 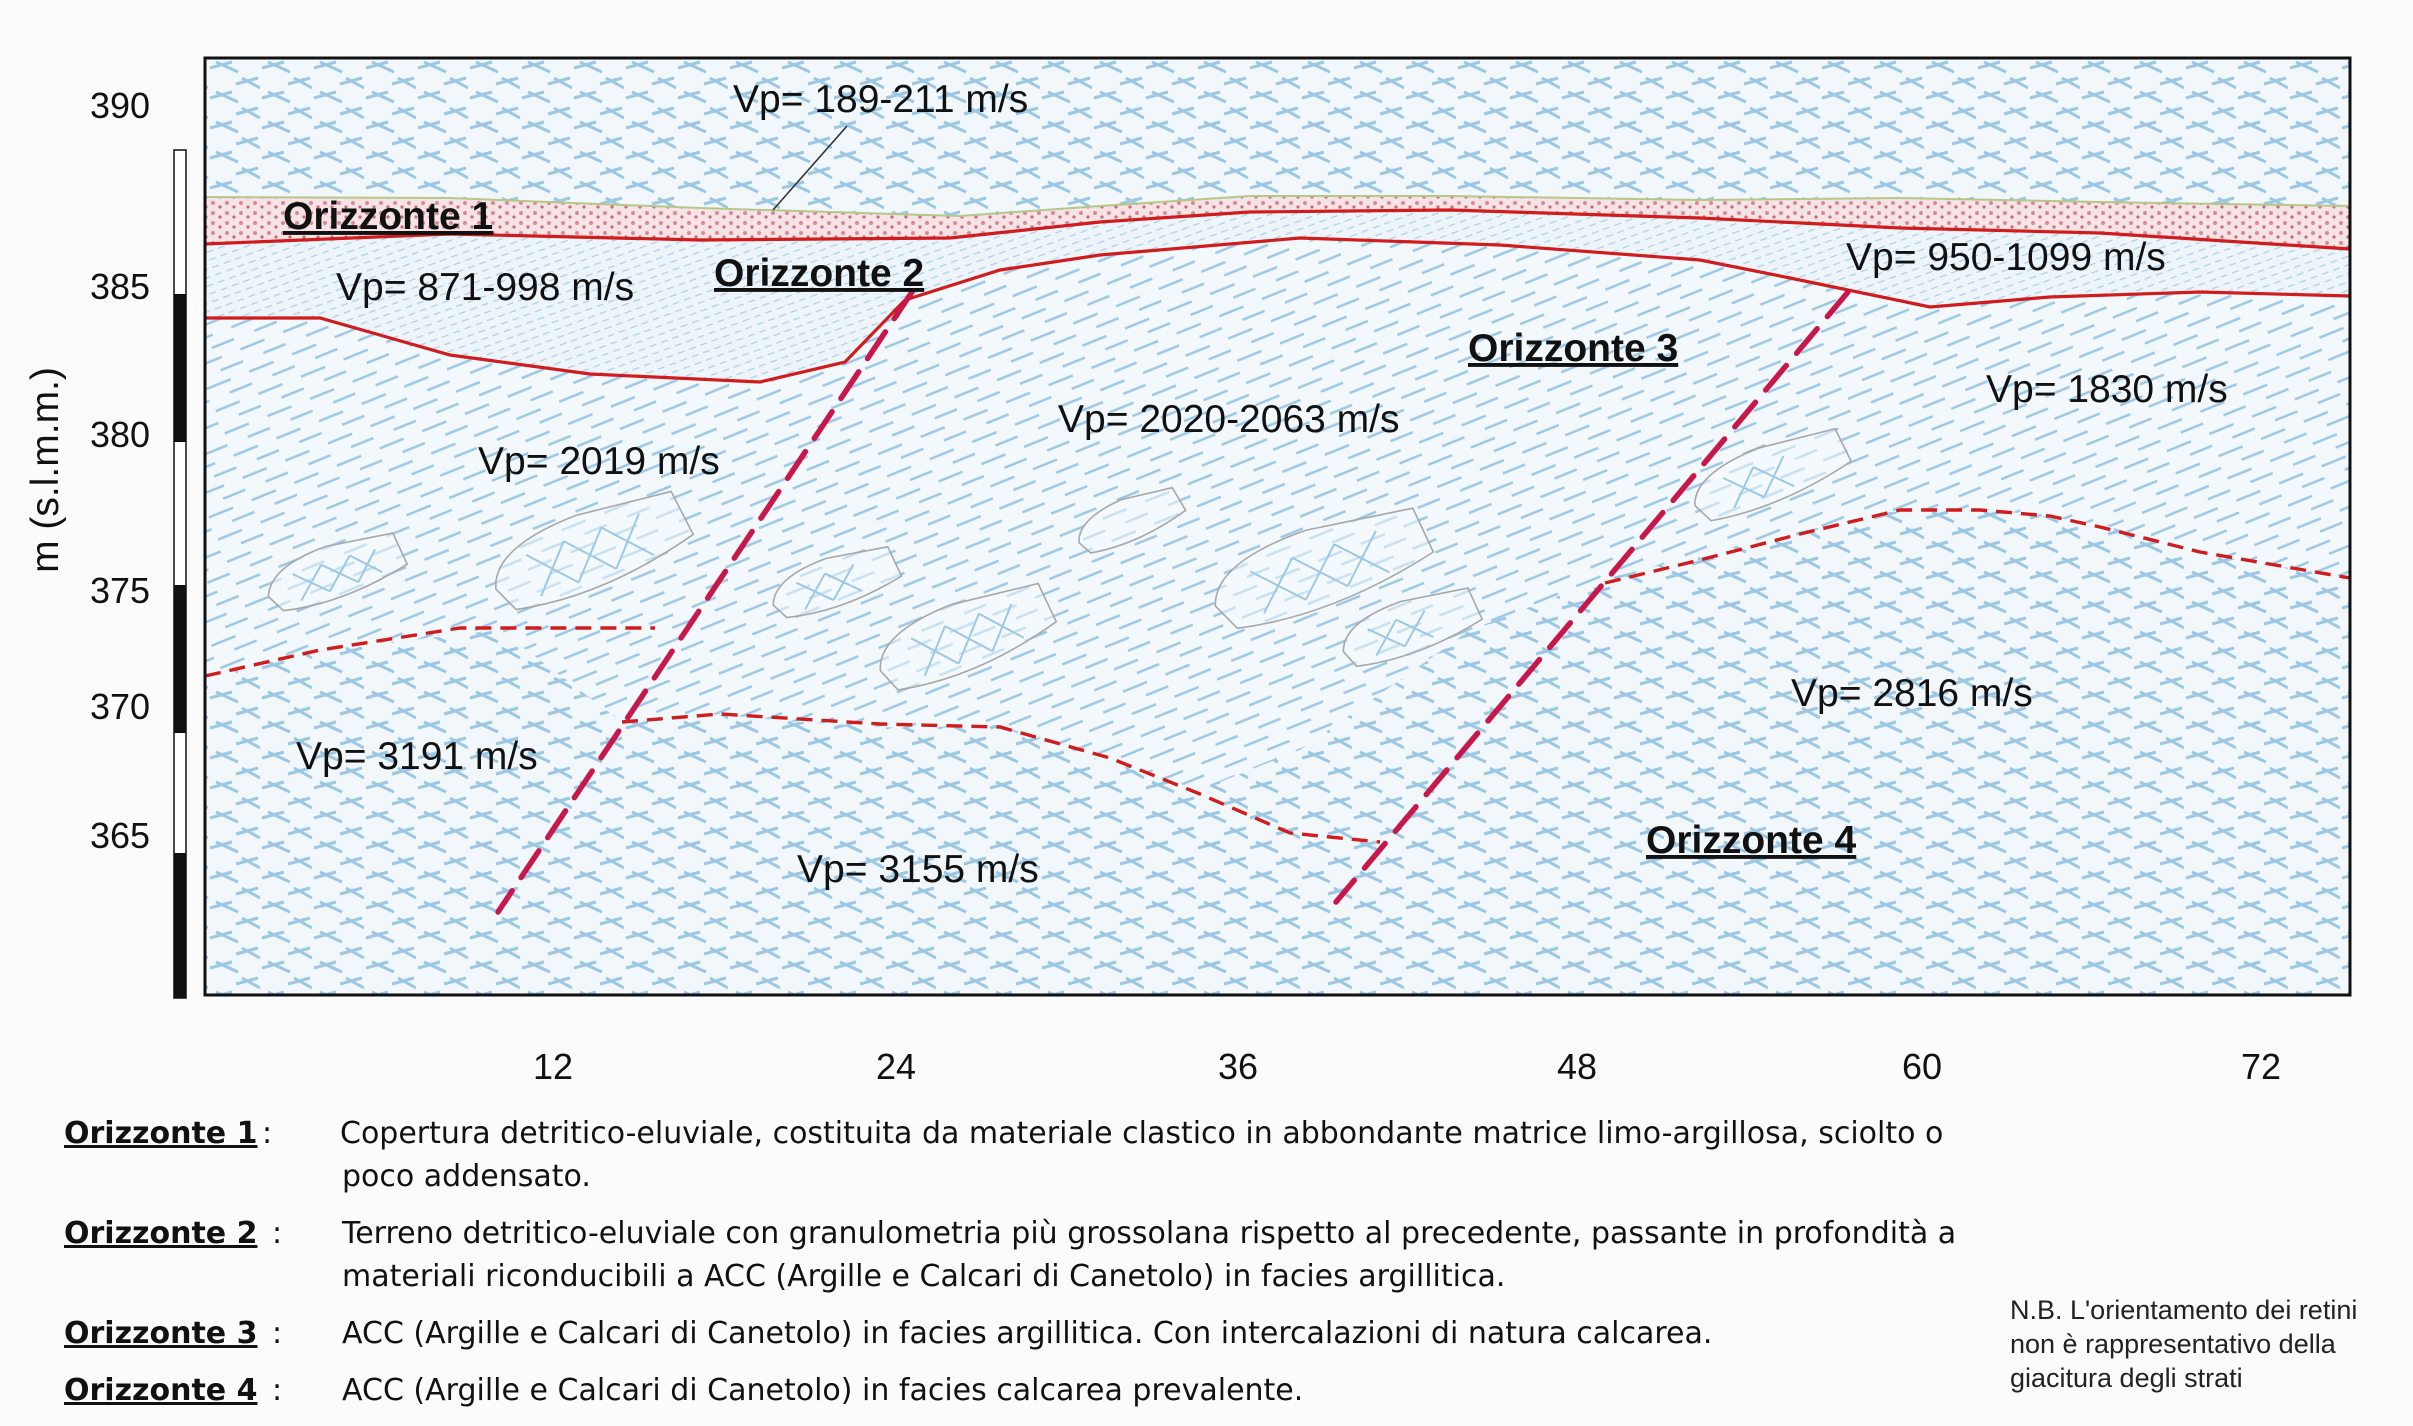 What do you see at coordinates (2184, 1310) in the screenshot?
I see `note-line: N.B. L'orientamento dei retini` at bounding box center [2184, 1310].